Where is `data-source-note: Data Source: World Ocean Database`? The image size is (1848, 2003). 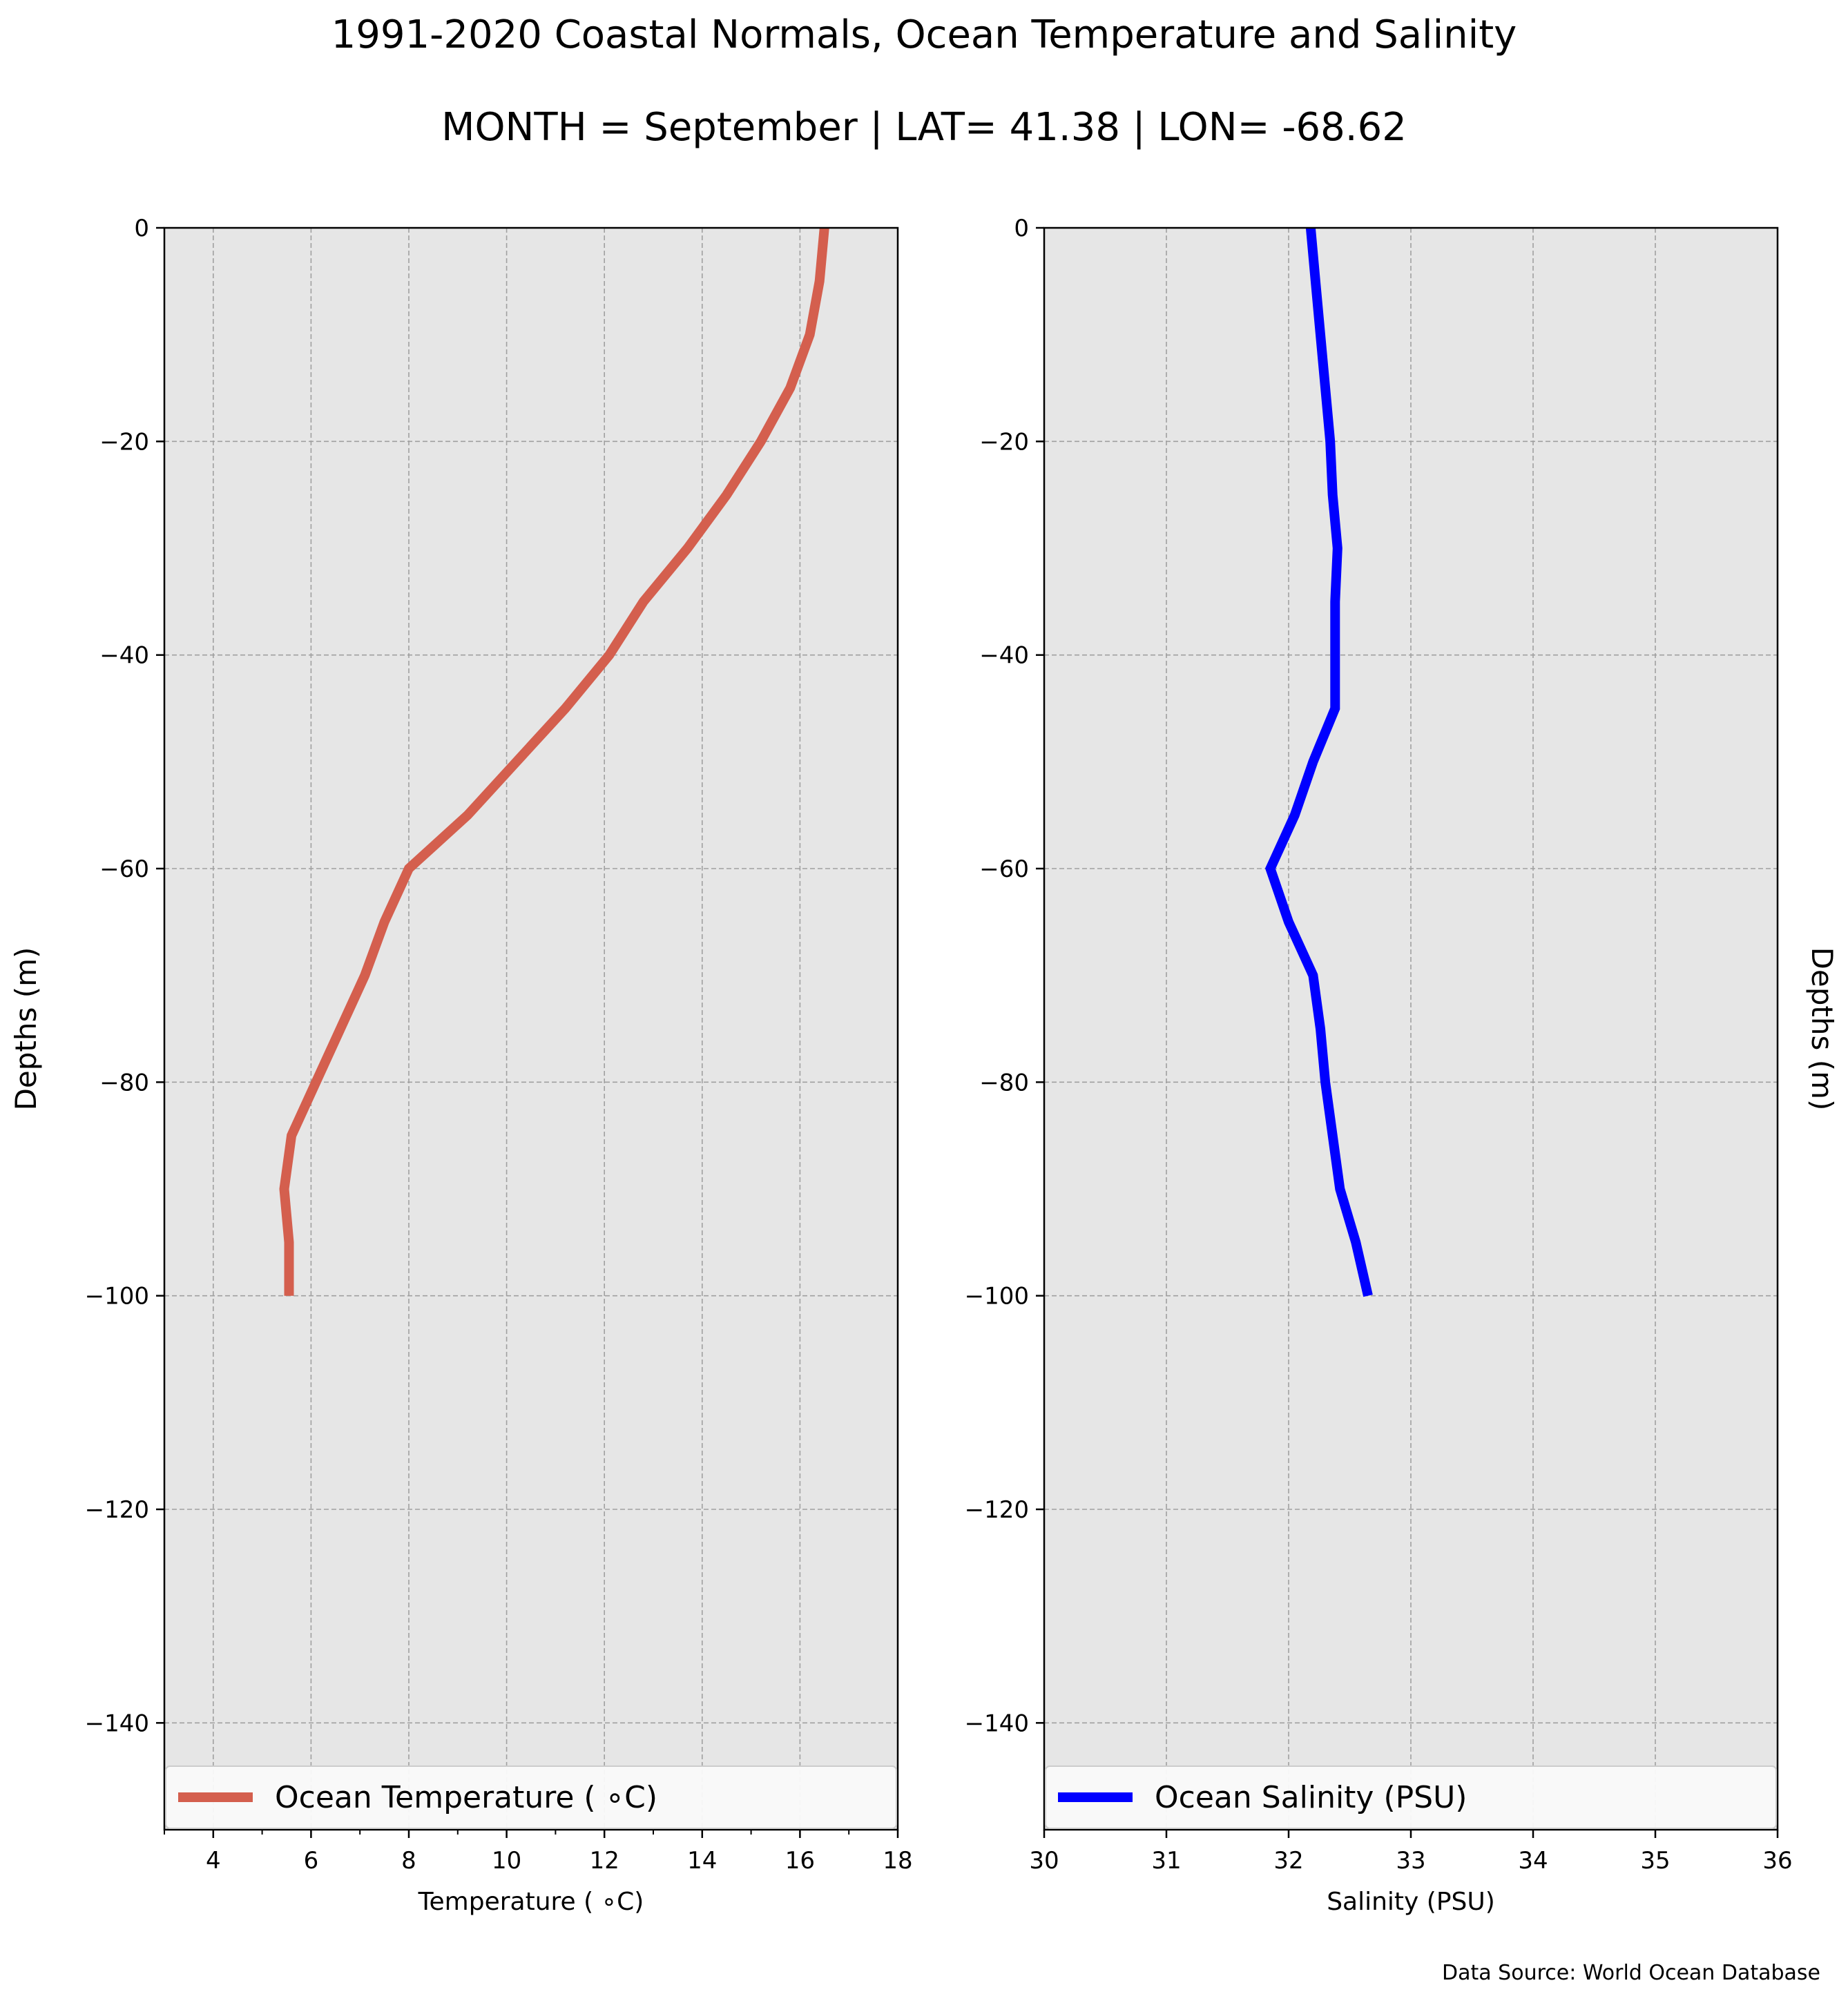
data-source-note: Data Source: World Ocean Database is located at coordinates (1631, 1973).